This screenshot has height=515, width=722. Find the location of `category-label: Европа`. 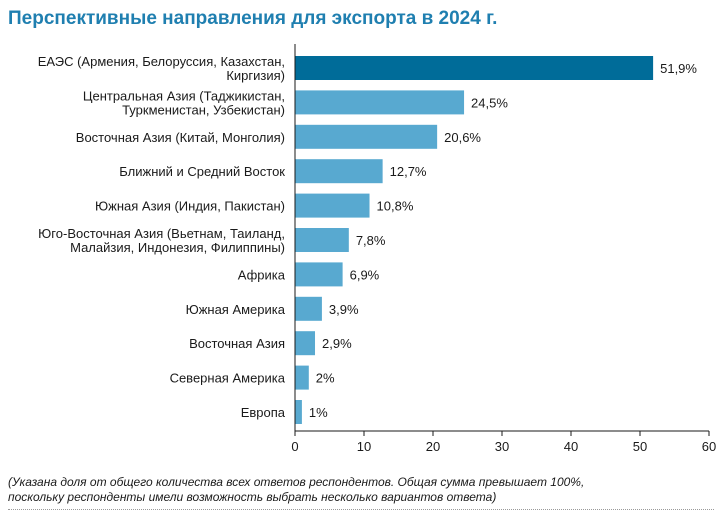

category-label: Европа is located at coordinates (263, 412).